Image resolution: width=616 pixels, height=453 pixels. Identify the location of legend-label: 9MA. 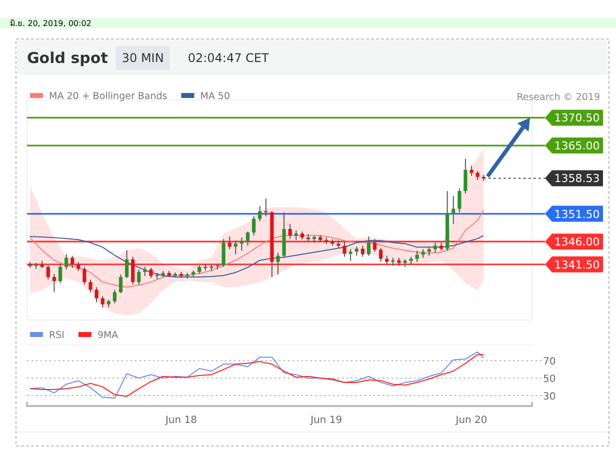
(108, 335).